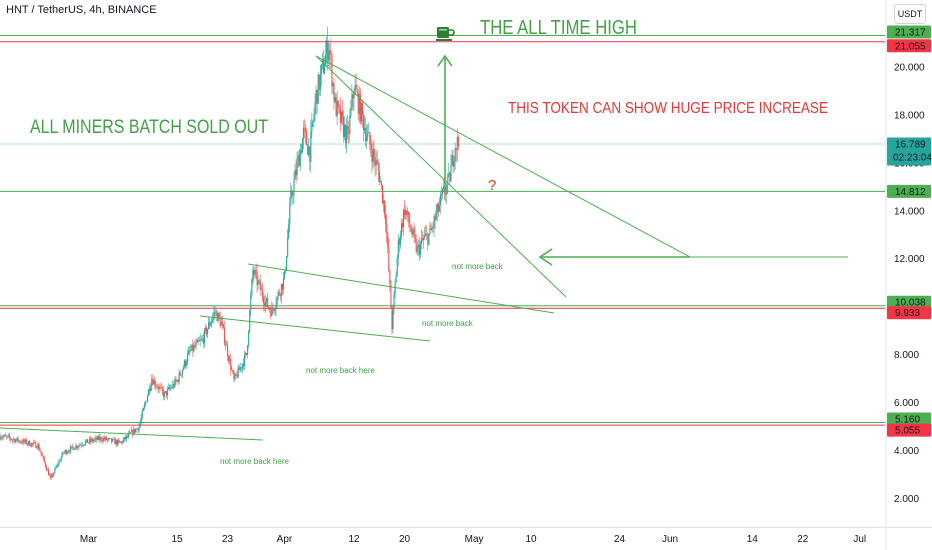  I want to click on price-badge-label-2: 16.789, so click(910, 144).